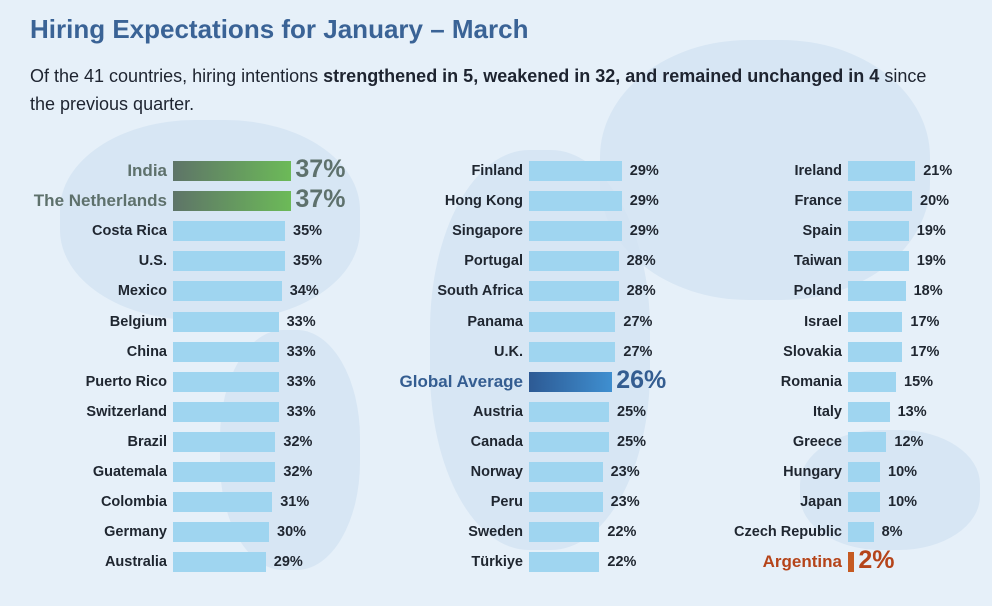  What do you see at coordinates (812, 351) in the screenshot?
I see `bar-label: Slovakia` at bounding box center [812, 351].